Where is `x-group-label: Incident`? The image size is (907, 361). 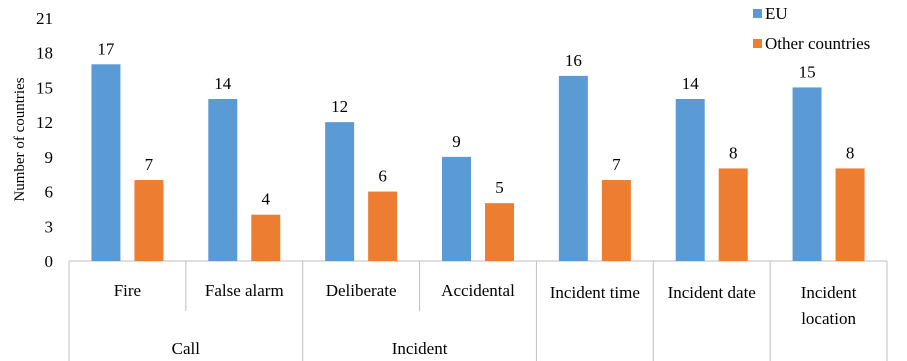 x-group-label: Incident is located at coordinates (420, 348).